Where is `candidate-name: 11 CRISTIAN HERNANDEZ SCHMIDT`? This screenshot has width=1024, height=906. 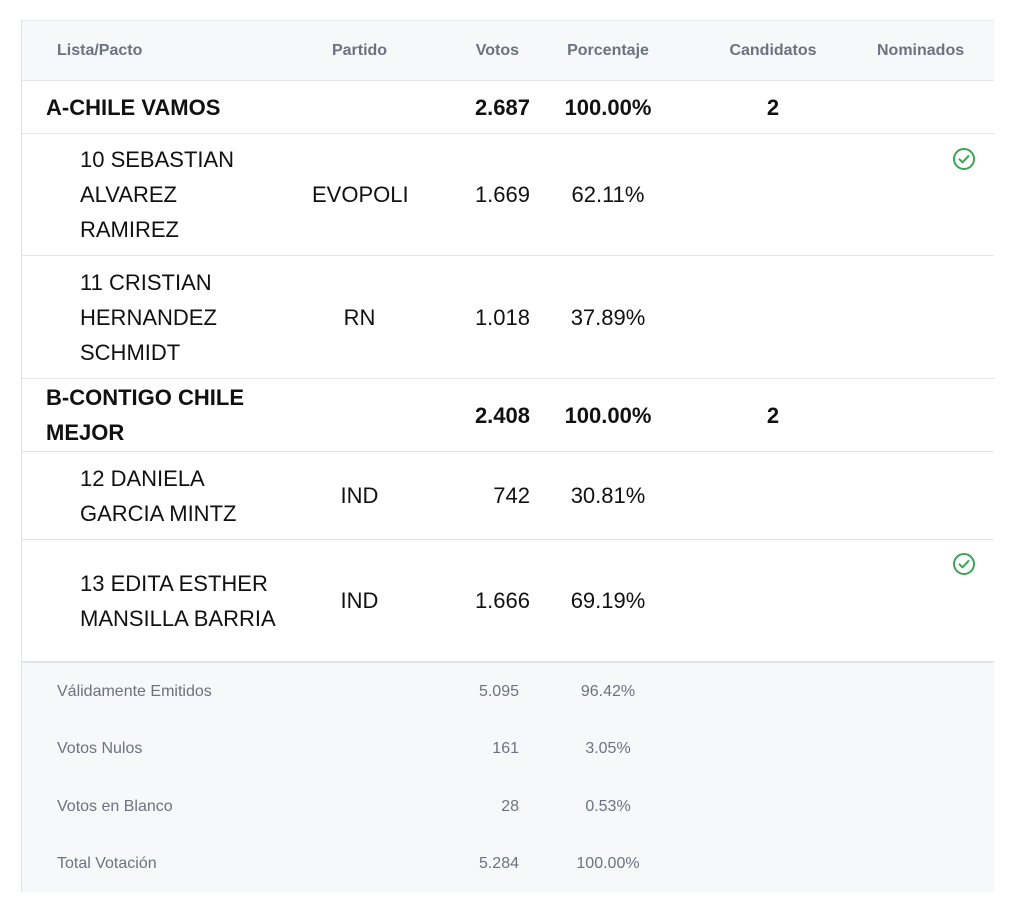
candidate-name: 11 CRISTIAN HERNANDEZ SCHMIDT is located at coordinates (148, 317).